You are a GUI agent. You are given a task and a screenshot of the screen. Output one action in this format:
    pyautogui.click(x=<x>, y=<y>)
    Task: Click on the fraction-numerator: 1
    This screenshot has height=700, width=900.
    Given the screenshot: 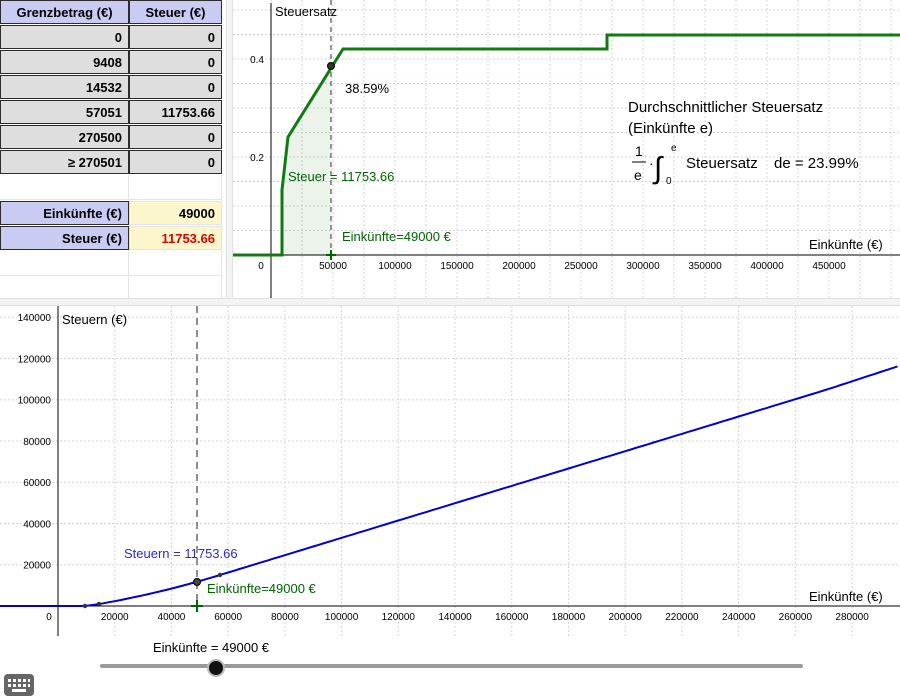 What is the action you would take?
    pyautogui.click(x=639, y=151)
    